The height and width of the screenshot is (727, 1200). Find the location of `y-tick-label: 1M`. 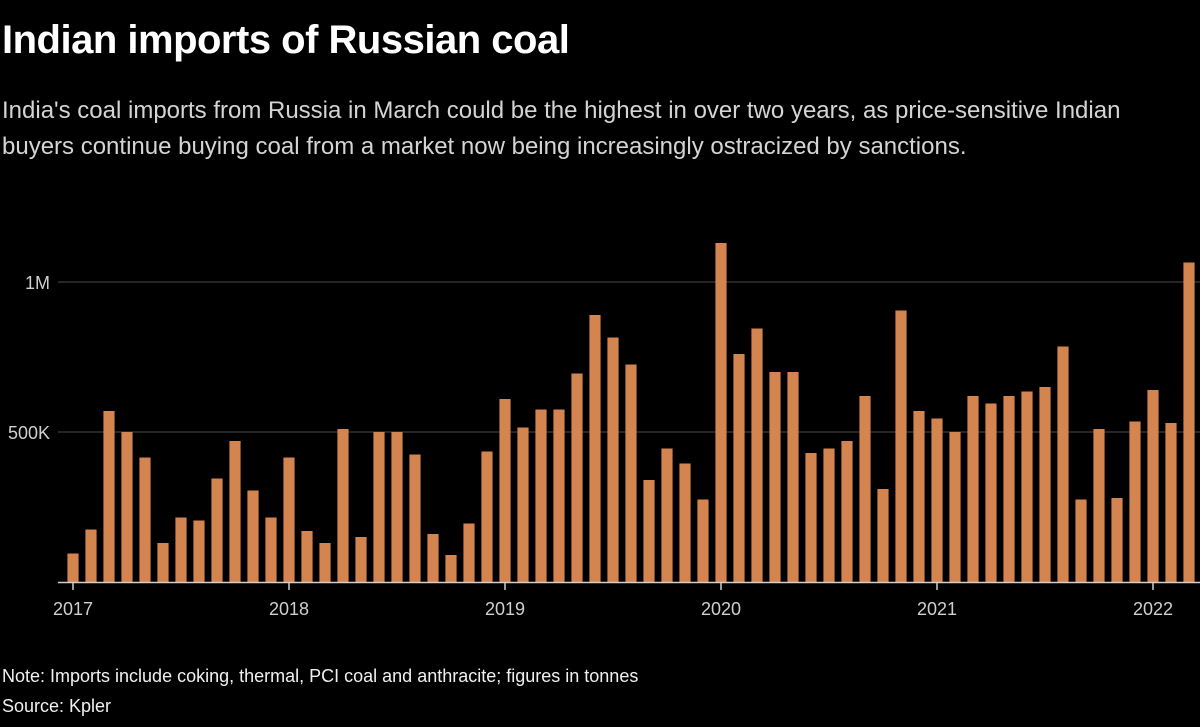

y-tick-label: 1M is located at coordinates (37, 283).